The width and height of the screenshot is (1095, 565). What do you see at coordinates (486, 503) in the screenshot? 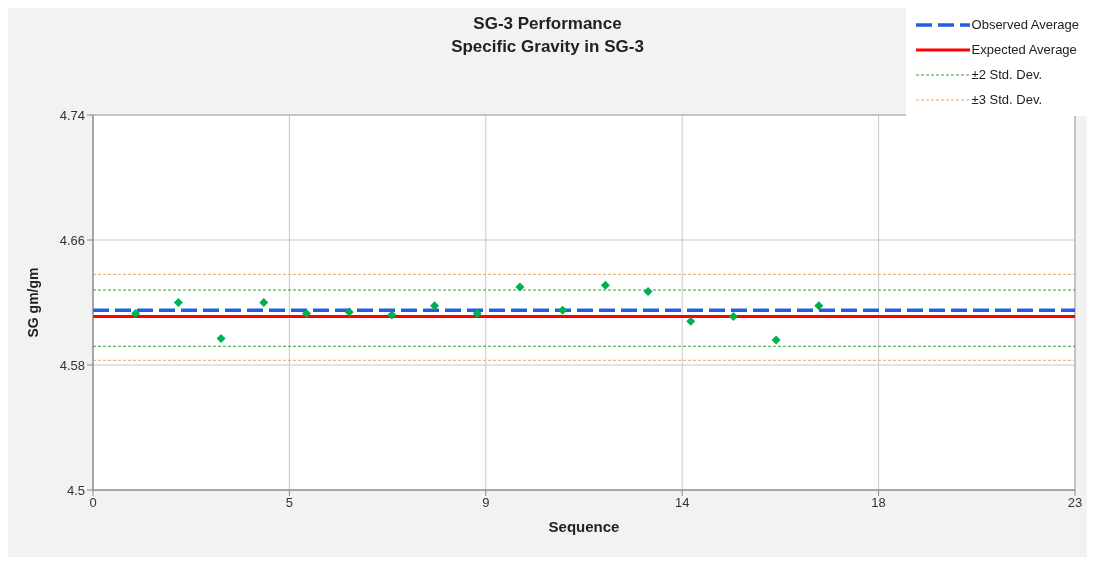
I see `x-tick-label: 9` at bounding box center [486, 503].